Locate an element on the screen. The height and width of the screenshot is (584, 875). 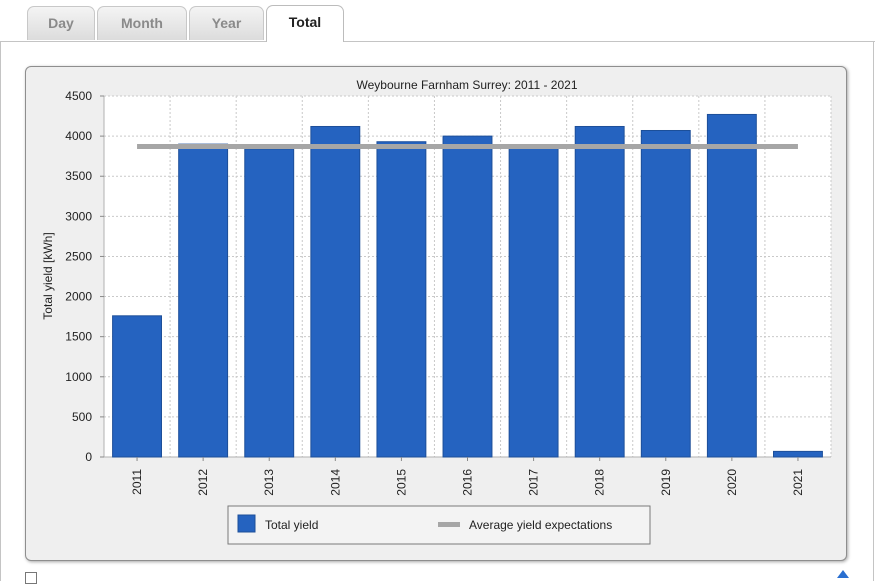
scroll-up-icon is located at coordinates (843, 574).